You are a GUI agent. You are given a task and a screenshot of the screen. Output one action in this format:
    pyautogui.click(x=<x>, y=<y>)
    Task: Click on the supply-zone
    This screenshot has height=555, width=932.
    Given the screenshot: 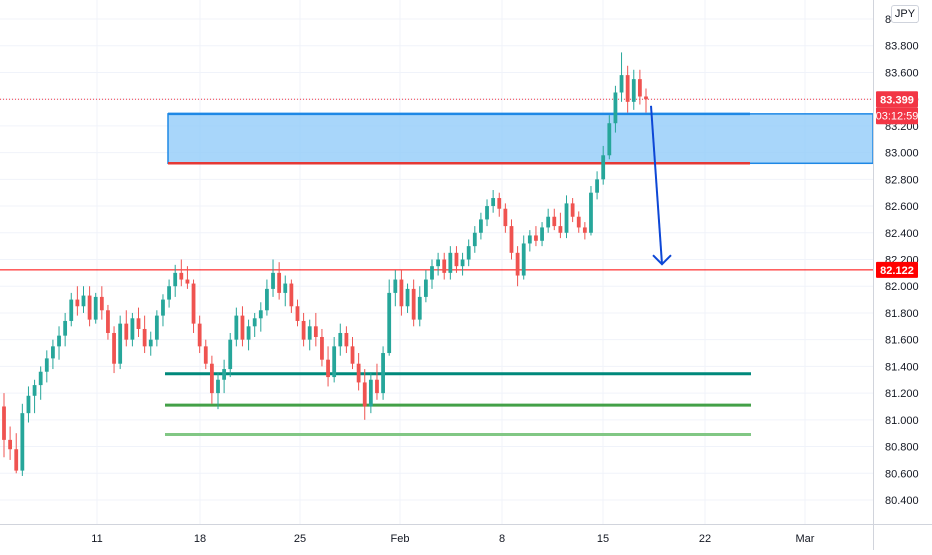 What is the action you would take?
    pyautogui.click(x=520, y=138)
    